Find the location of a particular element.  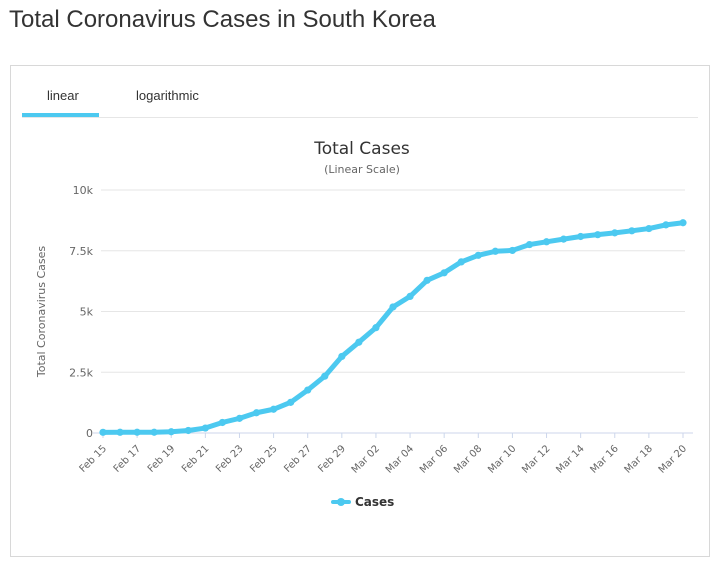

y-tick-label: 10k is located at coordinates (83, 190).